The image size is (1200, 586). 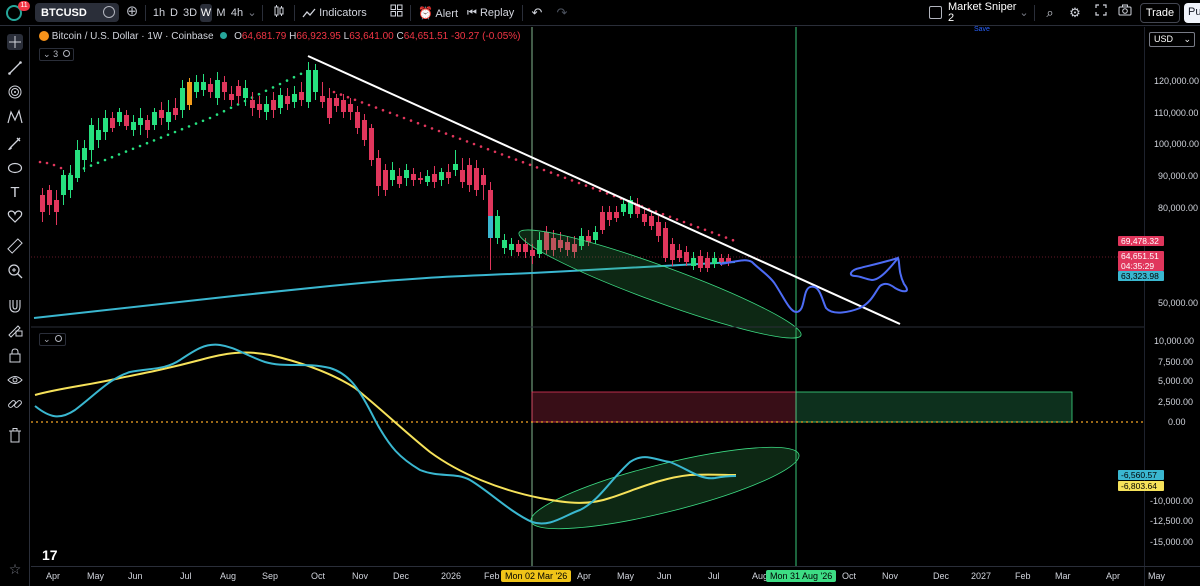 What do you see at coordinates (59, 338) in the screenshot?
I see `oscillator-settings-icon` at bounding box center [59, 338].